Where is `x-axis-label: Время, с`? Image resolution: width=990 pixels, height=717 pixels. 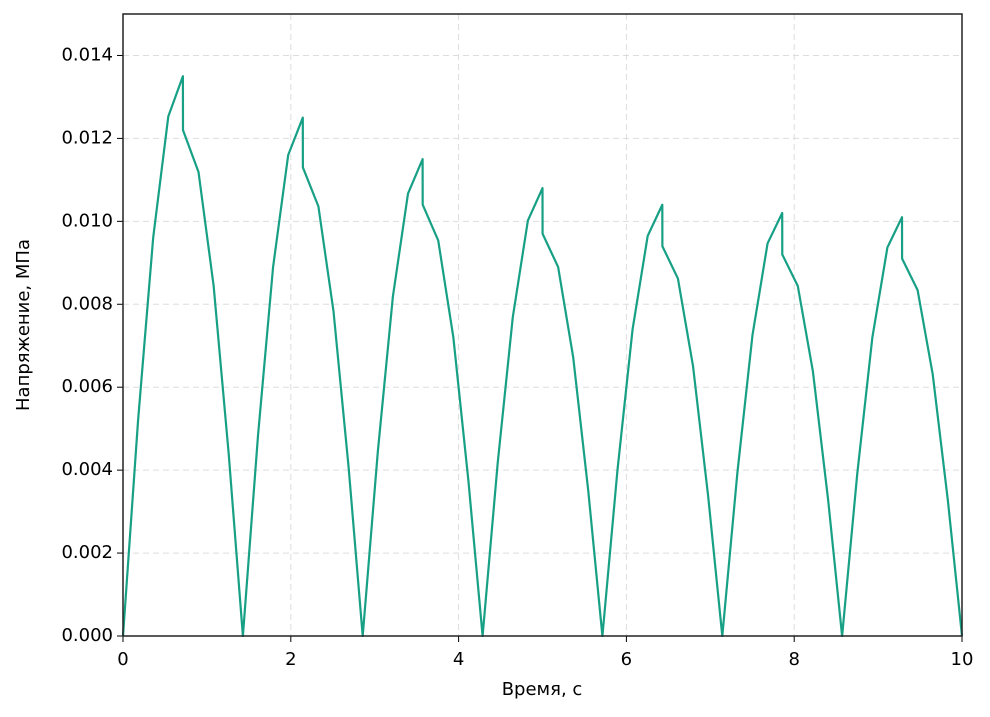 x-axis-label: Время, с is located at coordinates (542, 689).